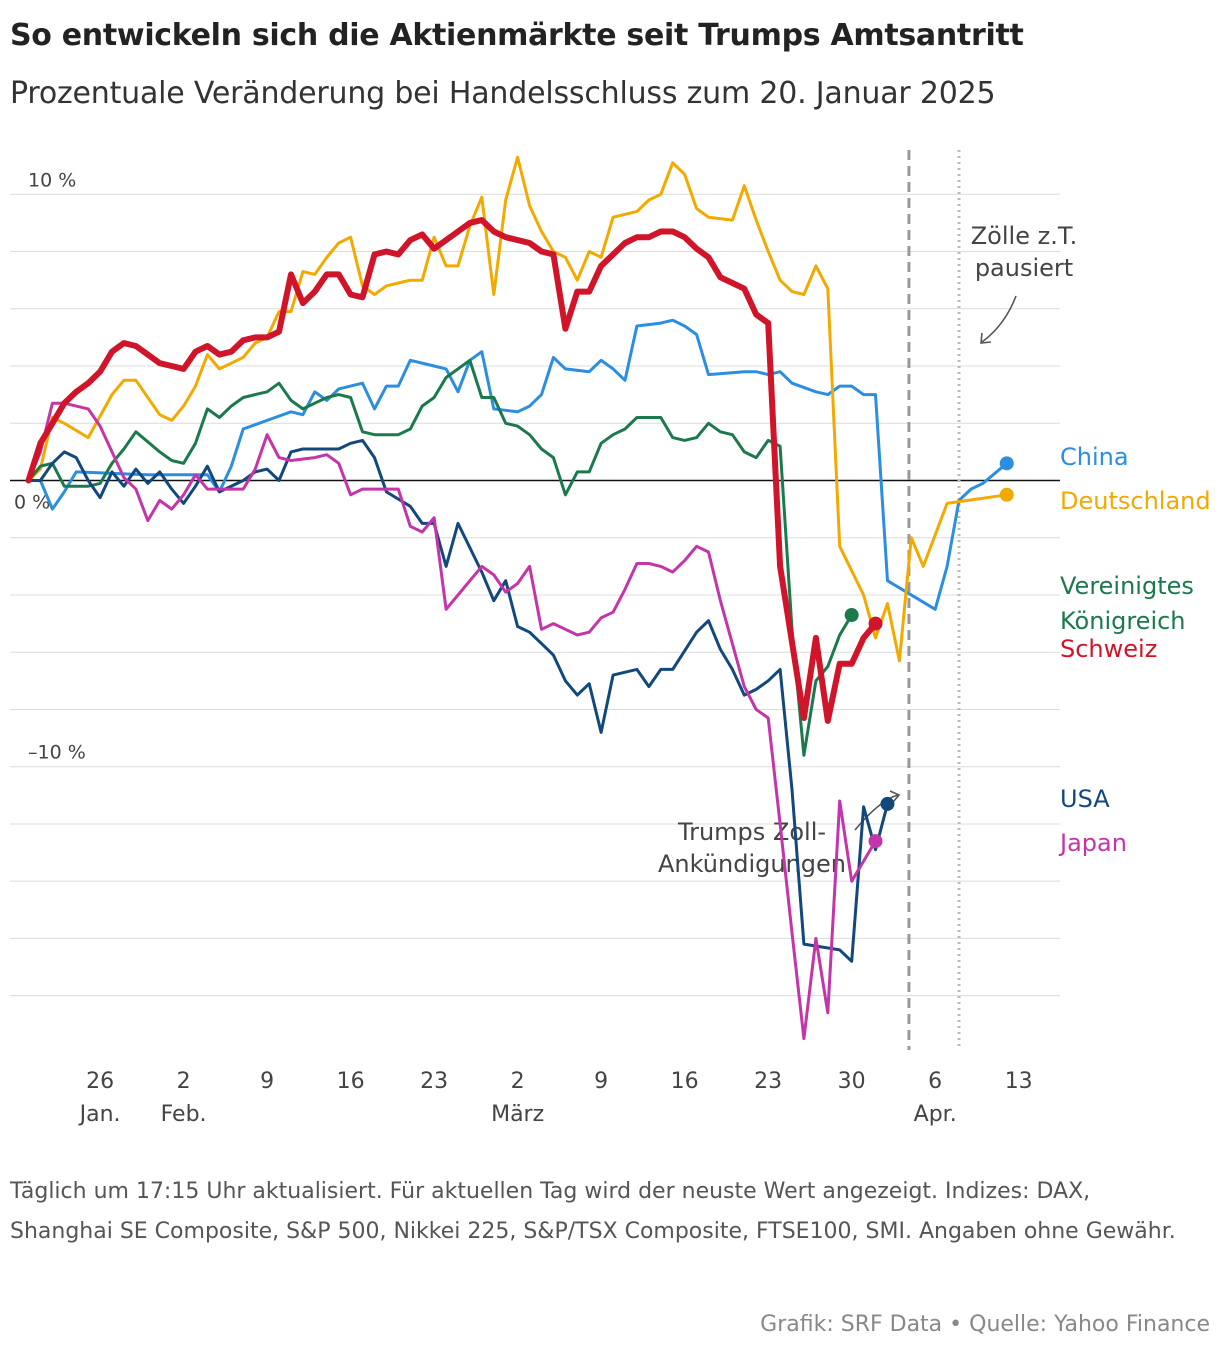 The height and width of the screenshot is (1360, 1220). I want to click on series-label: Königreich, so click(1123, 621).